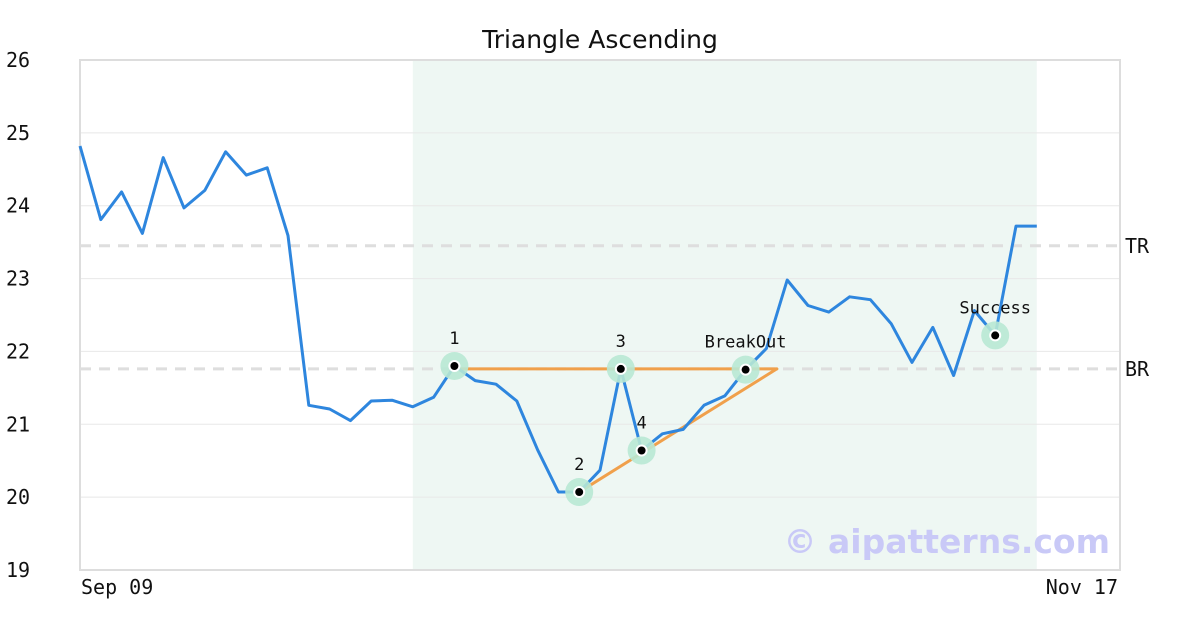  I want to click on point-marker-breakout, so click(745, 369).